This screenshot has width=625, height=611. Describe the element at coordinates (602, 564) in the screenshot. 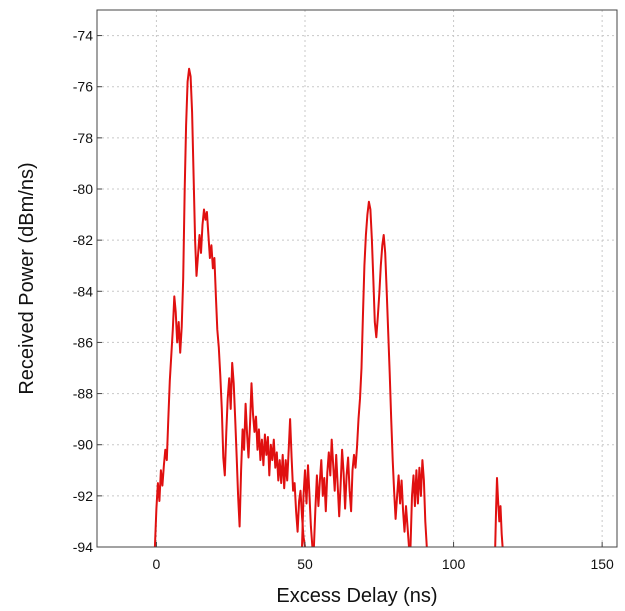

I see `x-tick-label: 150` at that location.